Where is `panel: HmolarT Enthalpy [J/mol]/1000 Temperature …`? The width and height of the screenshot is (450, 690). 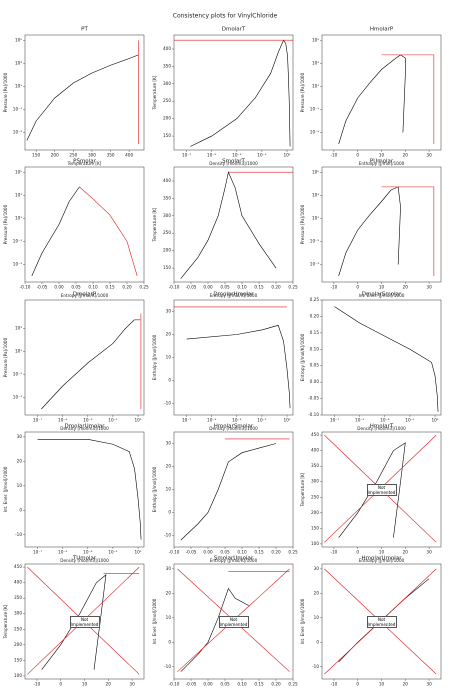 panel: HmolarT Enthalpy [J/mol]/1000 Temperature … is located at coordinates (371, 493).